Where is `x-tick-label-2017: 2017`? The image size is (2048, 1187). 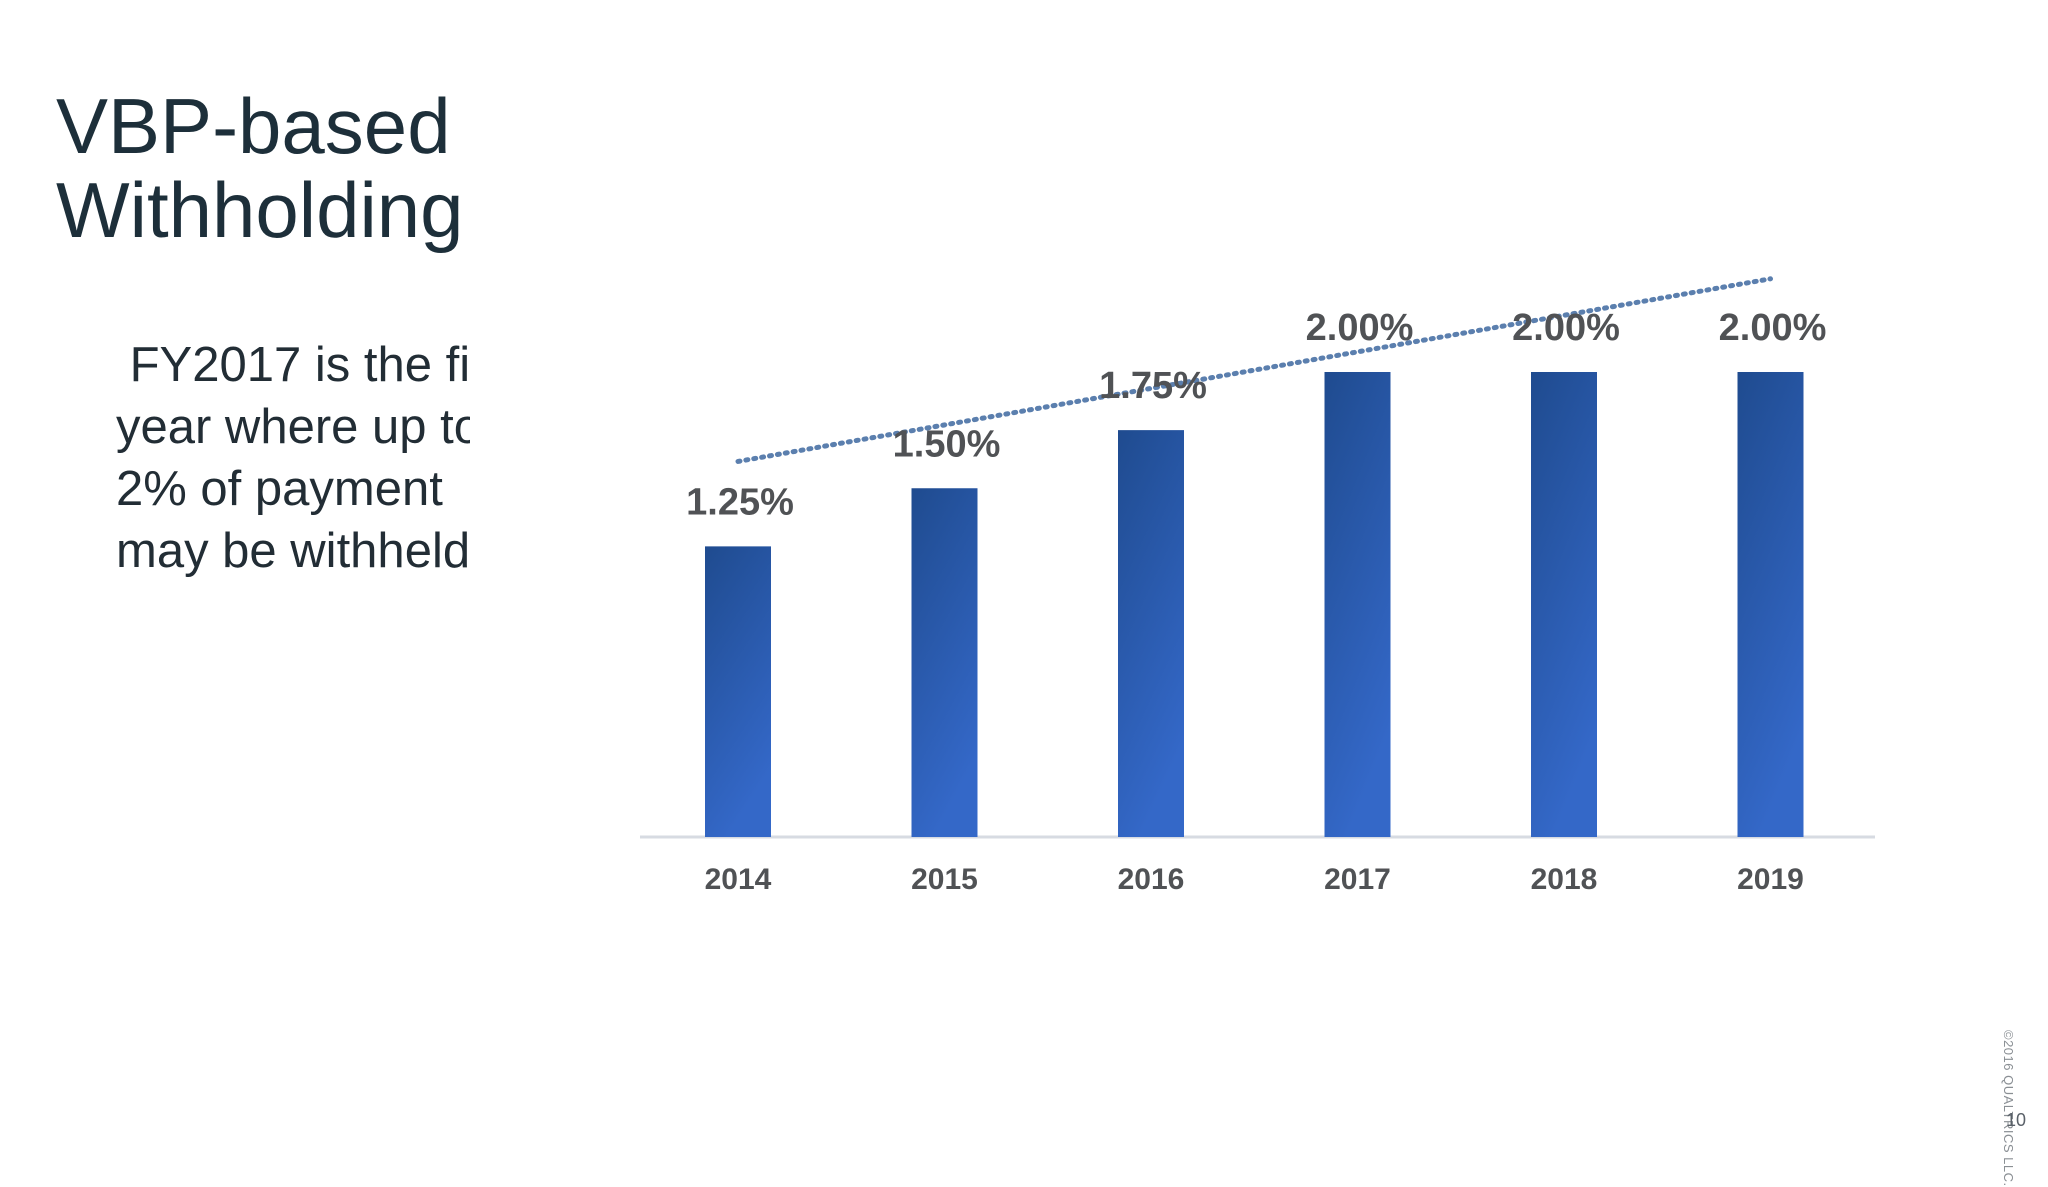
x-tick-label-2017: 2017 is located at coordinates (1357, 879).